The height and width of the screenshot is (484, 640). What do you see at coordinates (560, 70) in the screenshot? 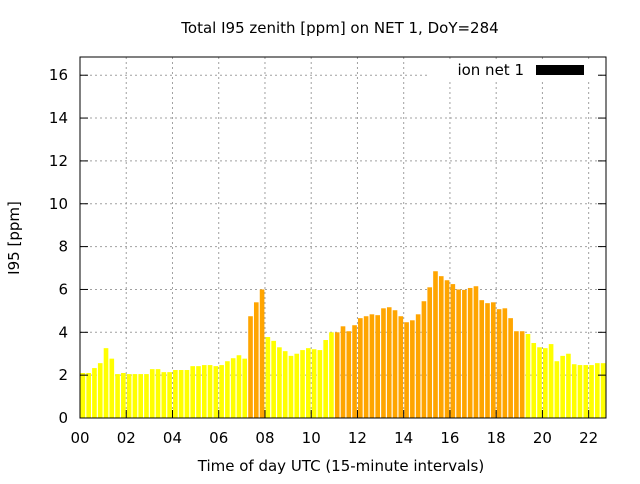
I see `legend-swatch` at bounding box center [560, 70].